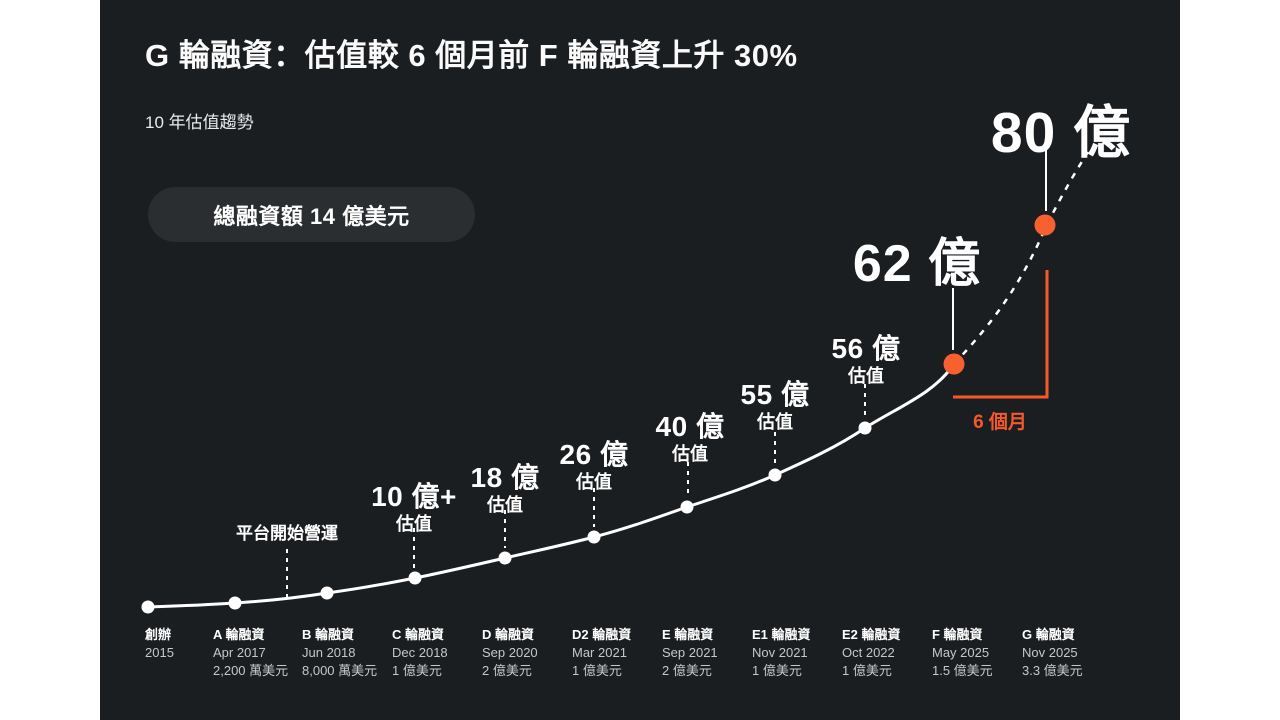 This screenshot has width=1280, height=720. Describe the element at coordinates (1001, 334) in the screenshot. I see `bracket-6-months` at that location.